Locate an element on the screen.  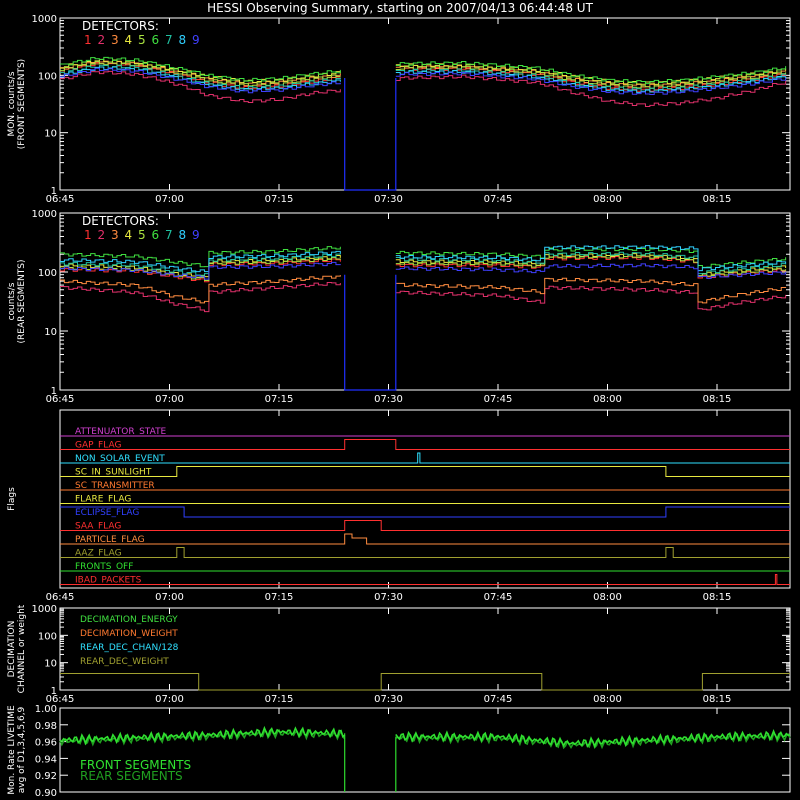
decimation-ylabel2: CHANNEL or weight is located at coordinates (22, 648).